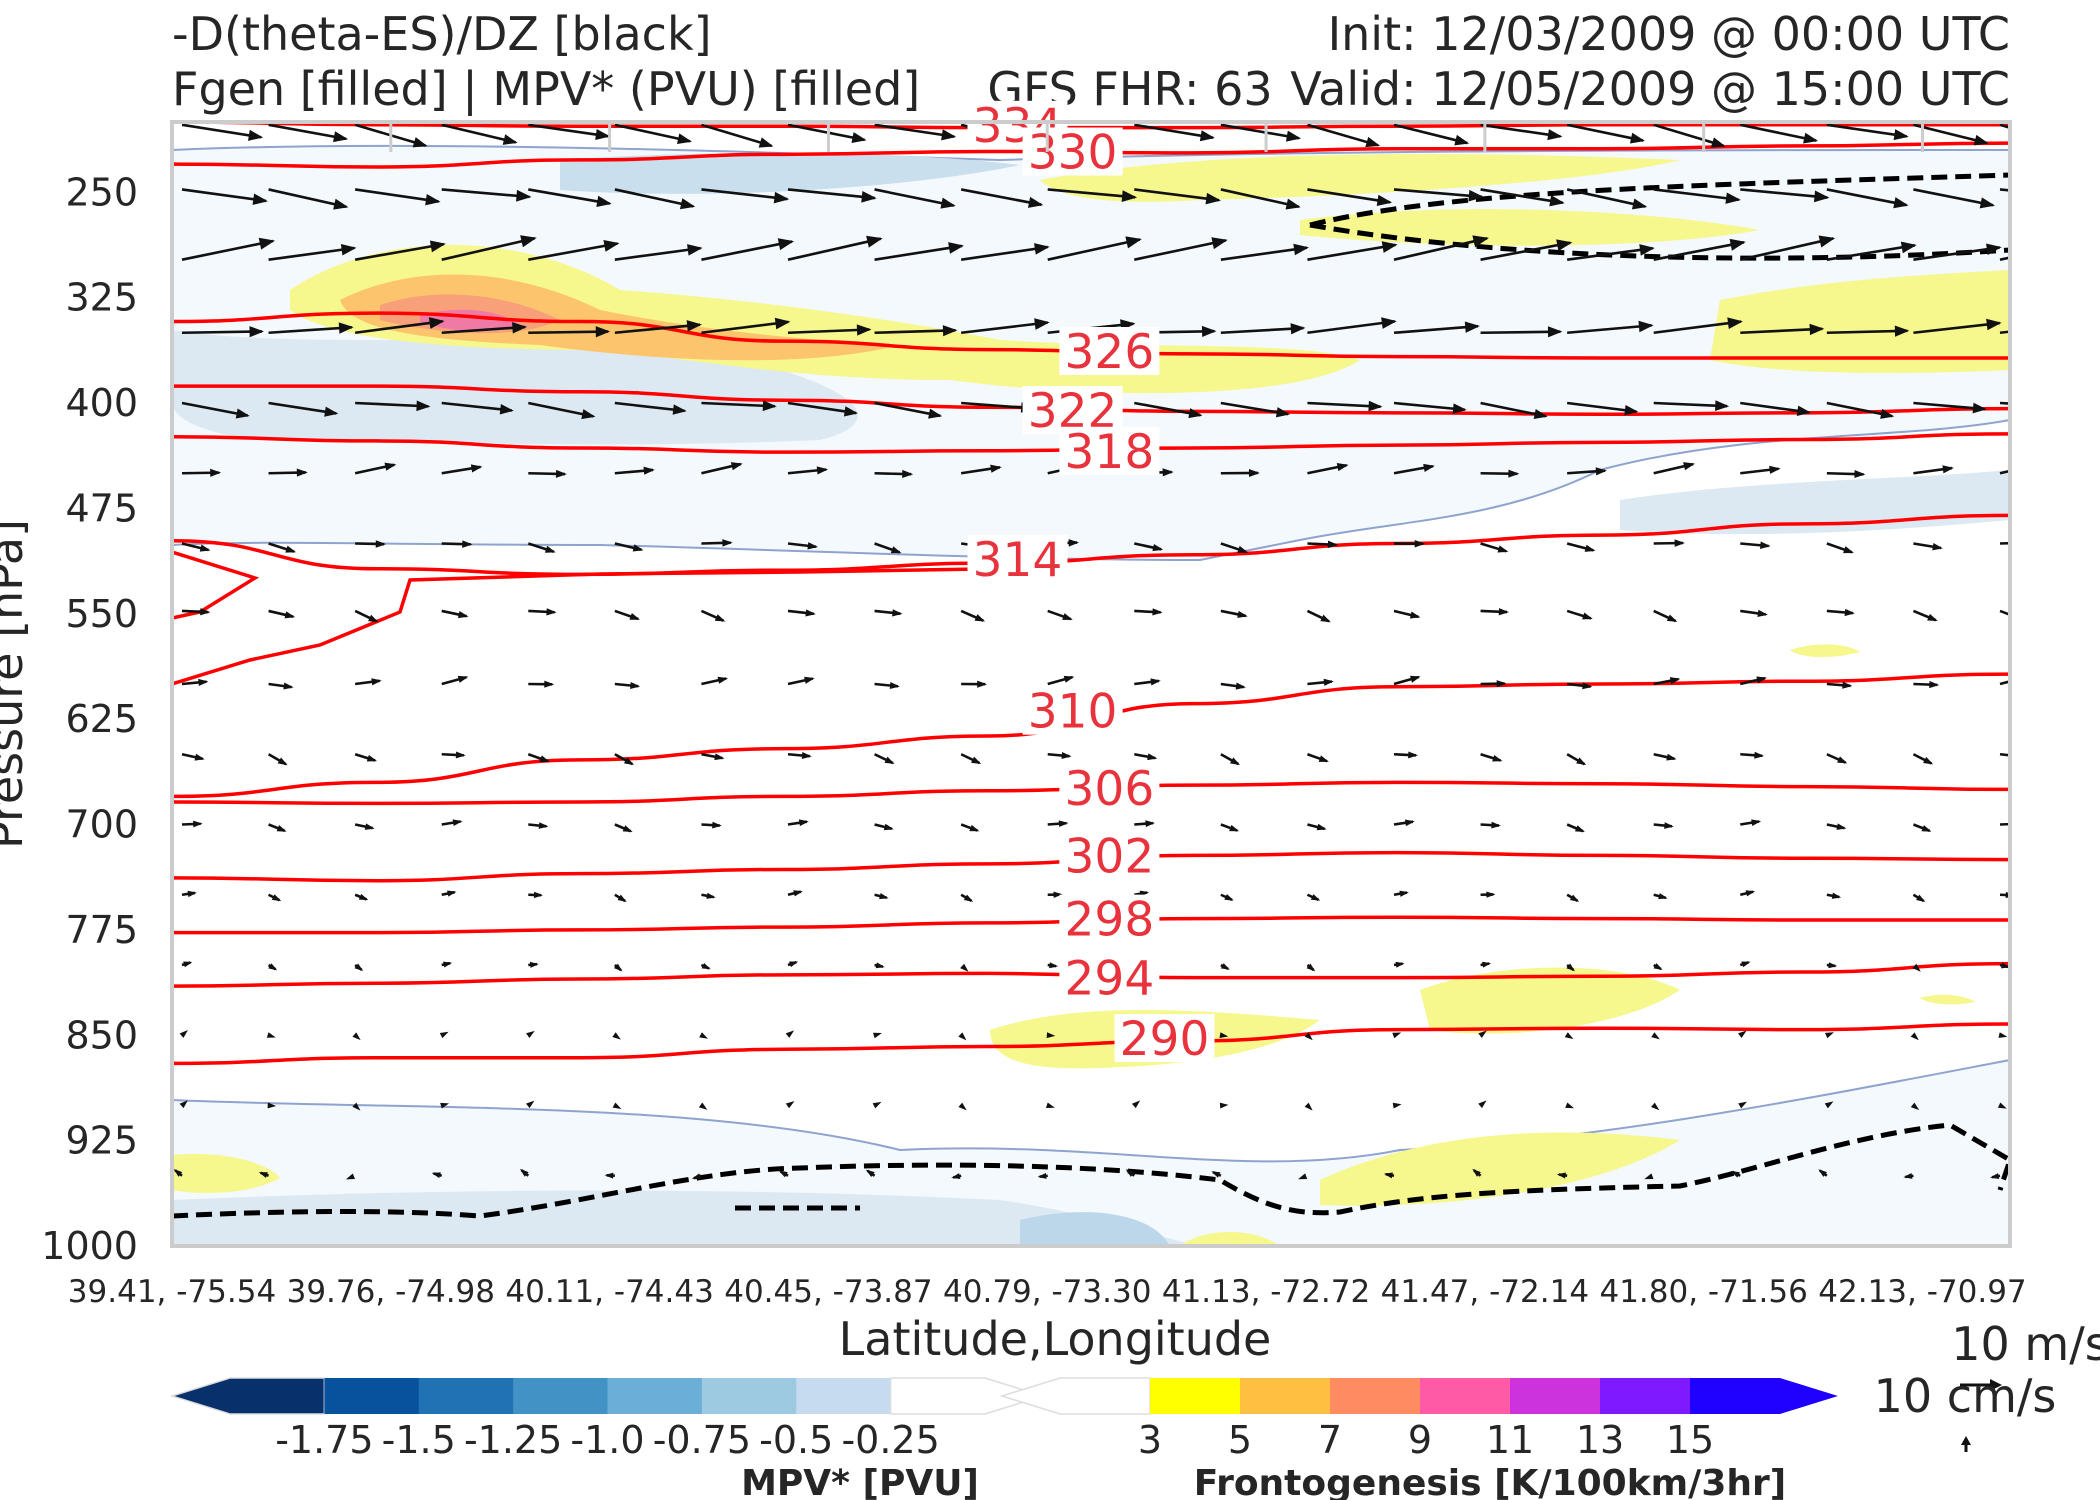  Describe the element at coordinates (1669, 34) in the screenshot. I see `title-right-line1: Init: 12/03/2009 @ 00:00 UTC` at that location.